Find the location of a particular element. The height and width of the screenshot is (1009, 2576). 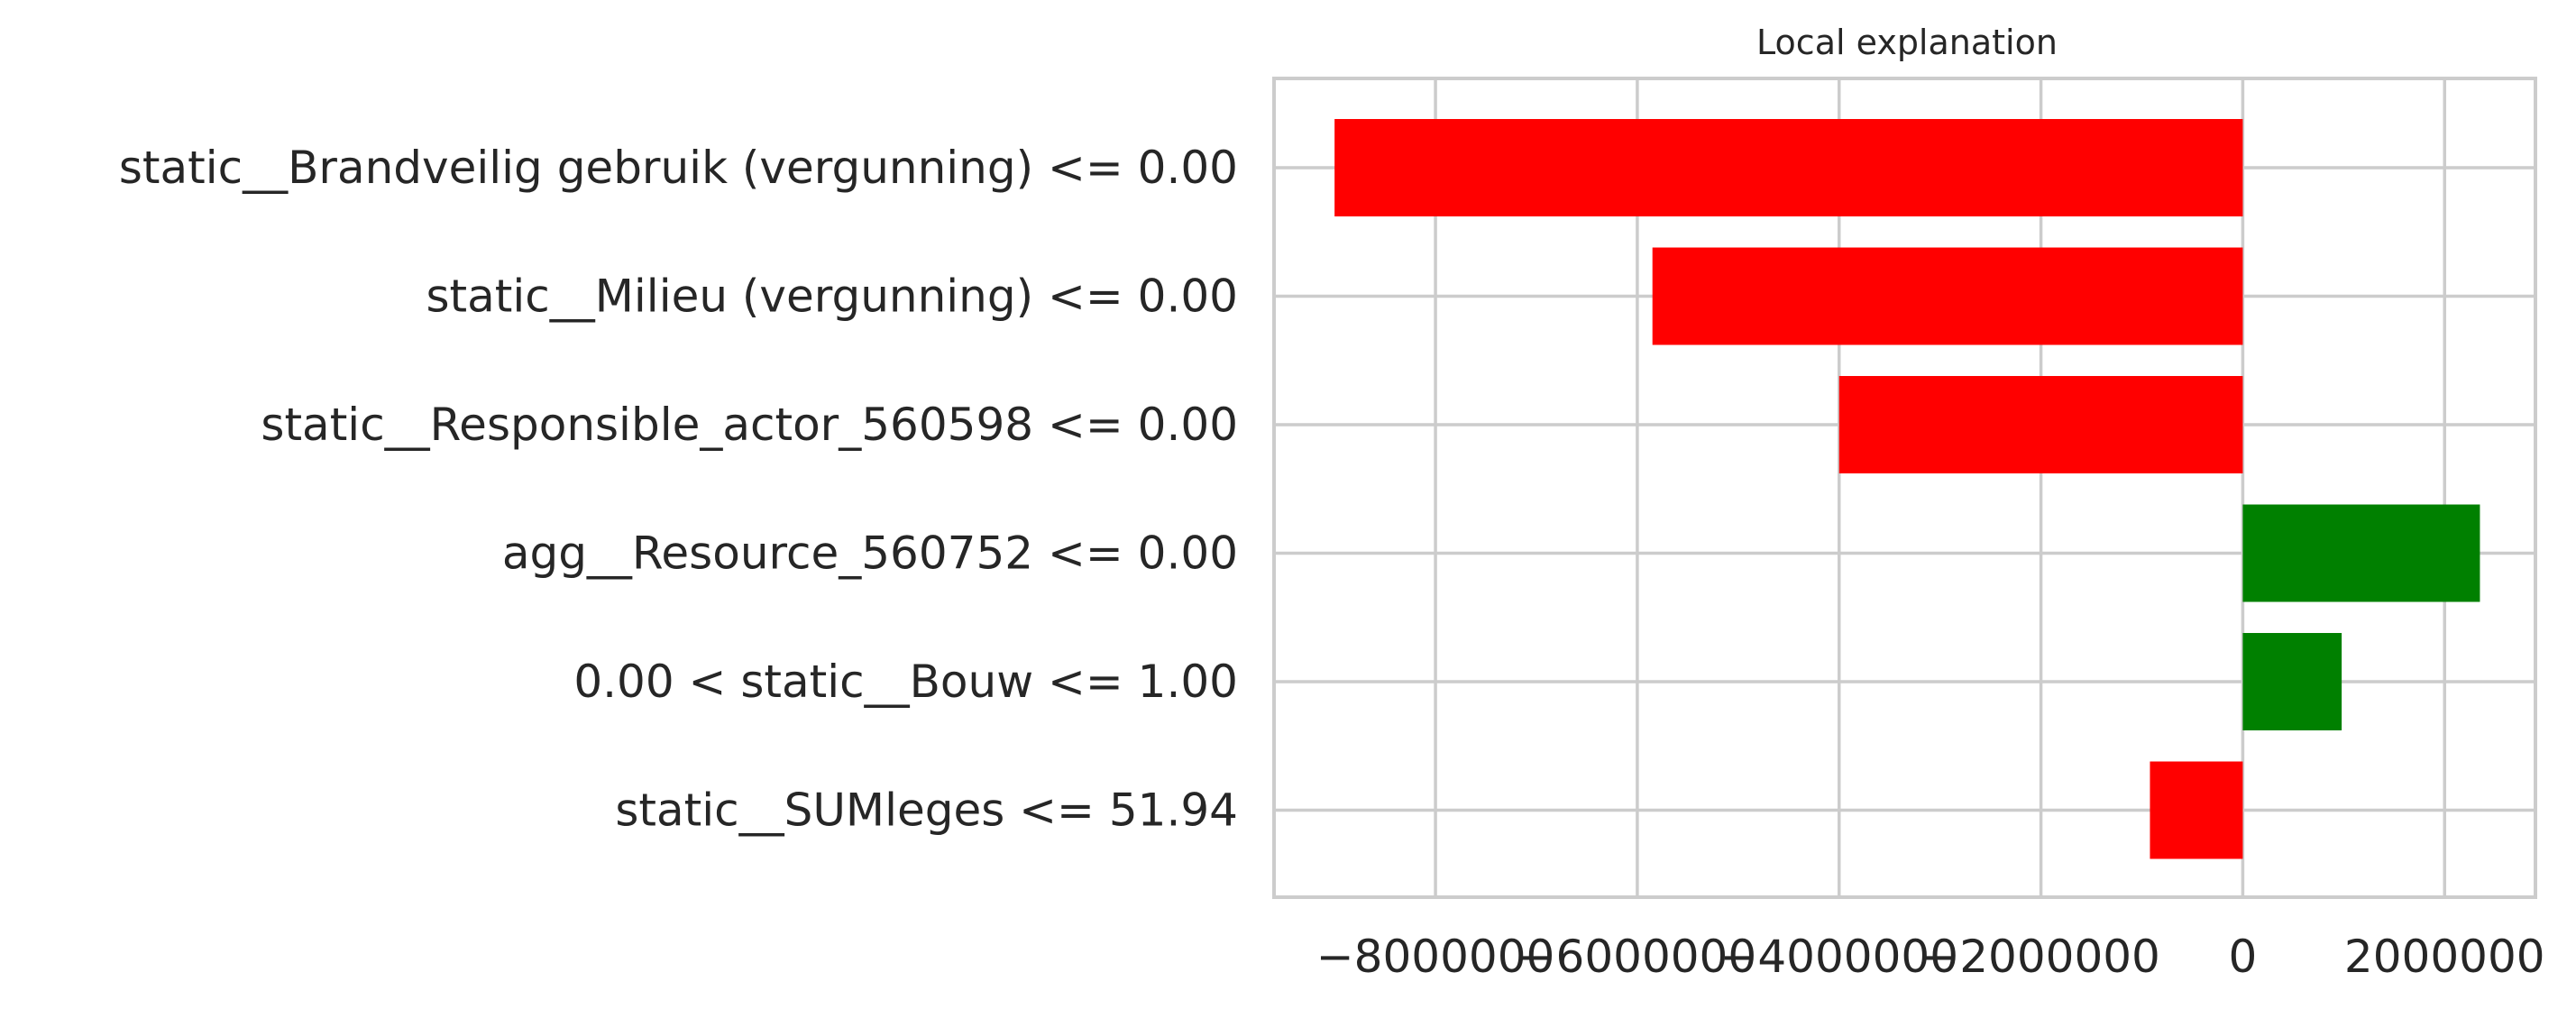

x-tick-label: −6000000 is located at coordinates (1637, 957).